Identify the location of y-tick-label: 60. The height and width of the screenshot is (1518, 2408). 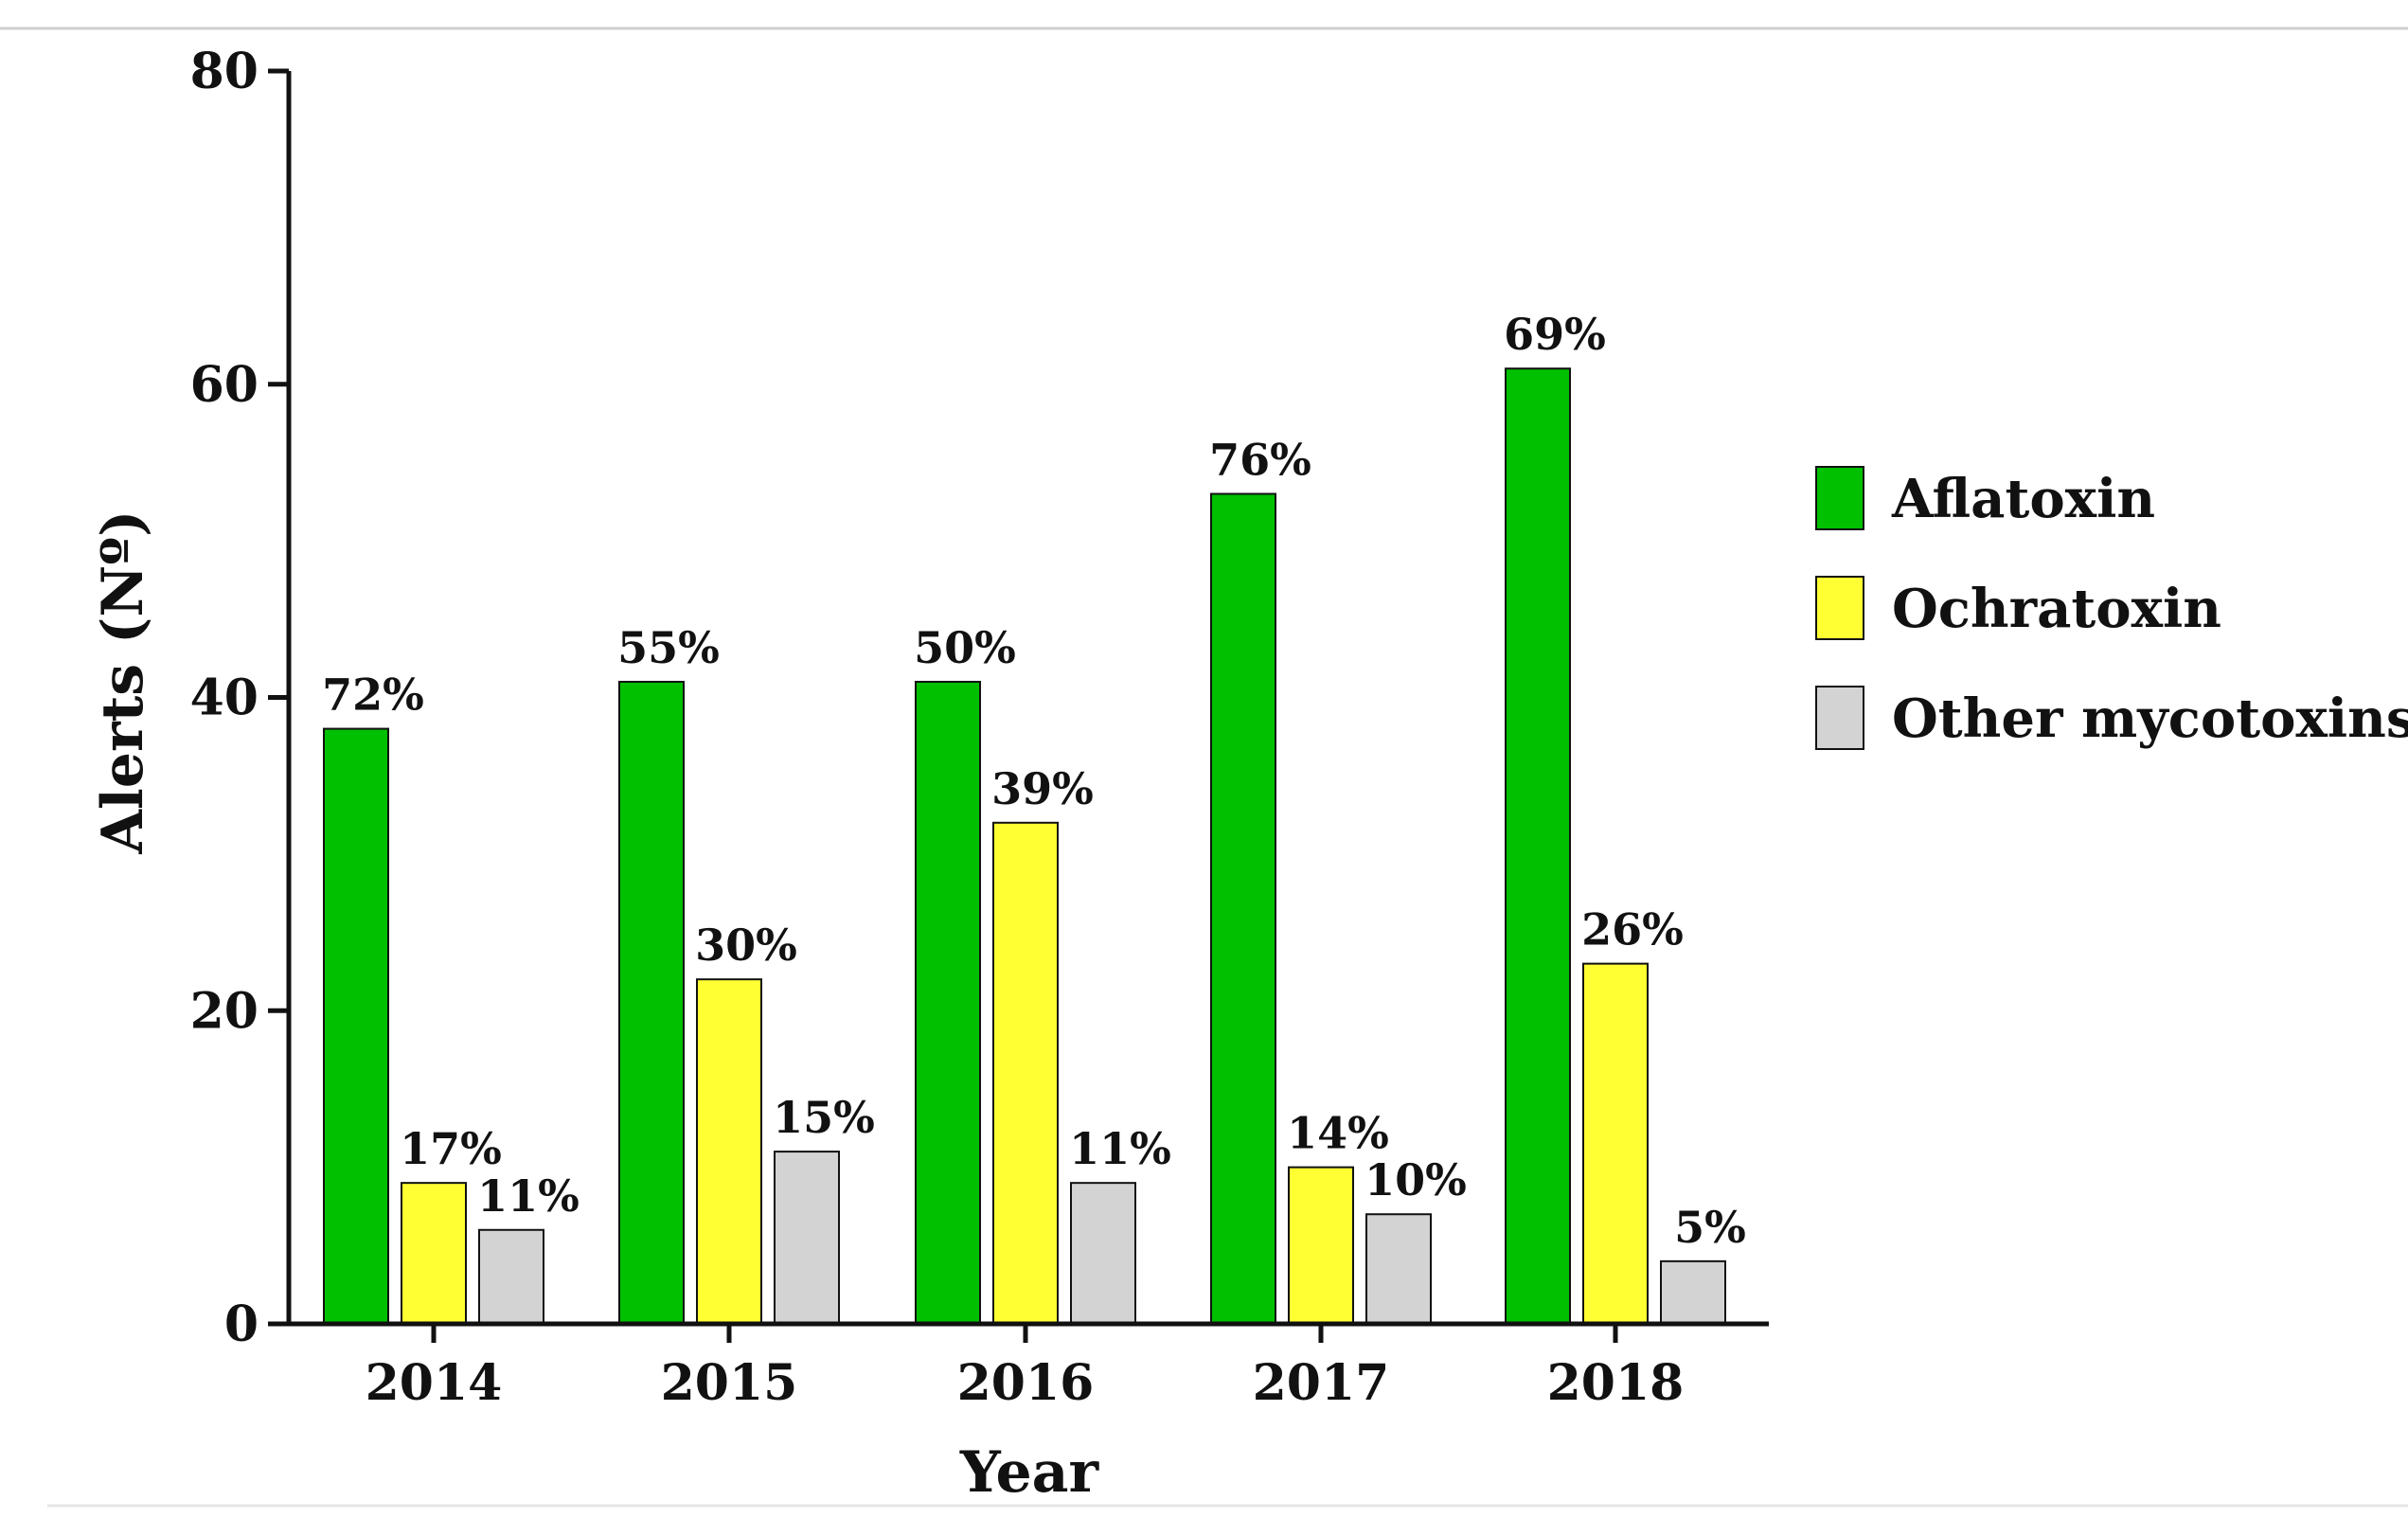
(224, 385).